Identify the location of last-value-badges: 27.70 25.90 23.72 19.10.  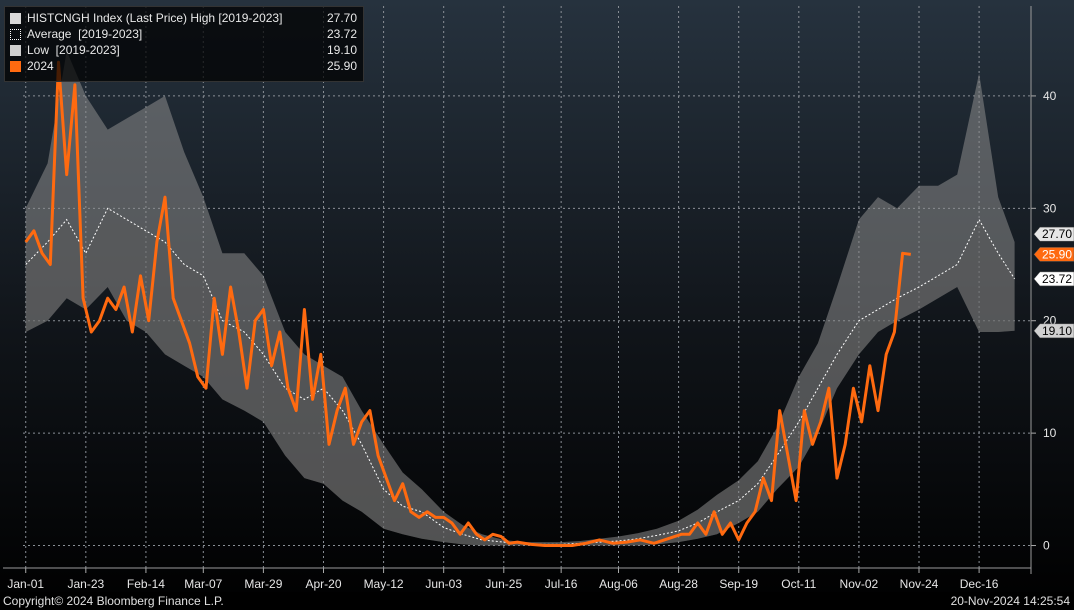
(1053, 282).